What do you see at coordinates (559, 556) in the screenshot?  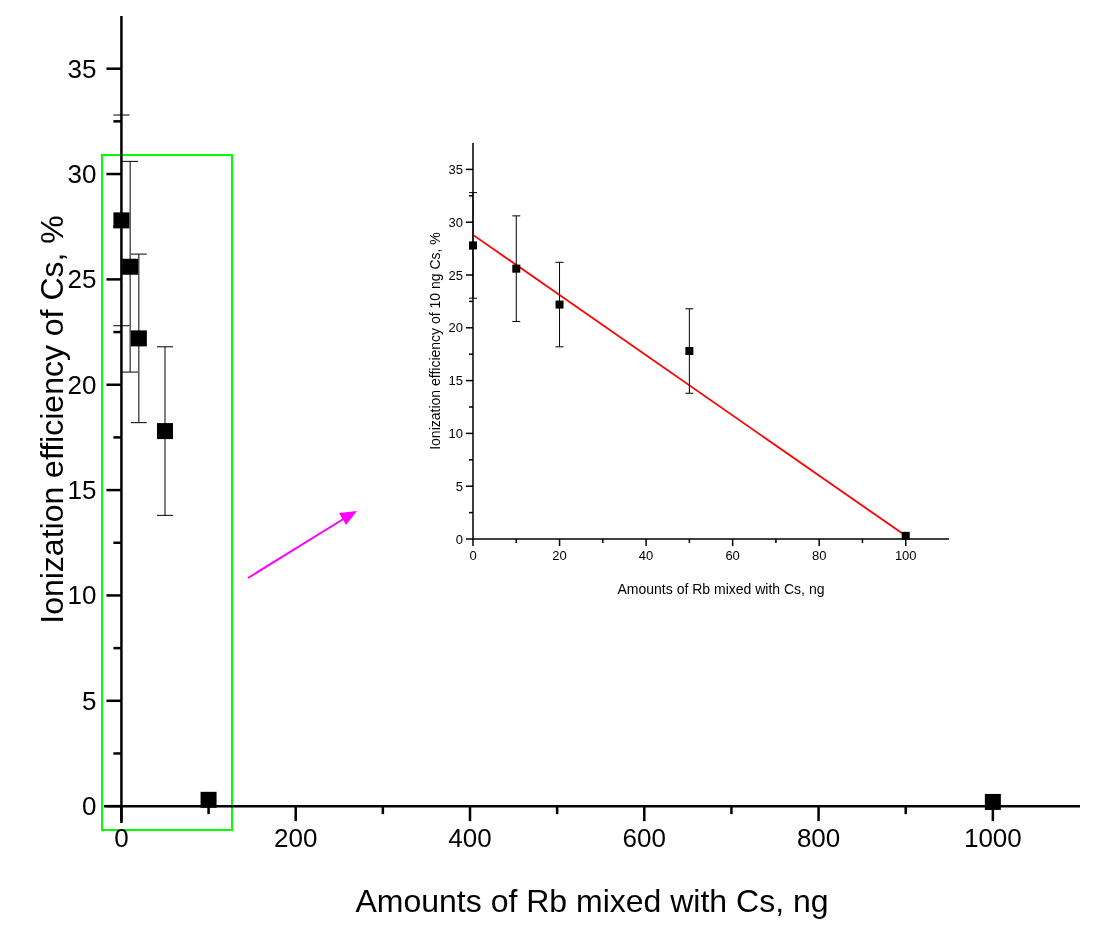 I see `x-tick-label: 20` at bounding box center [559, 556].